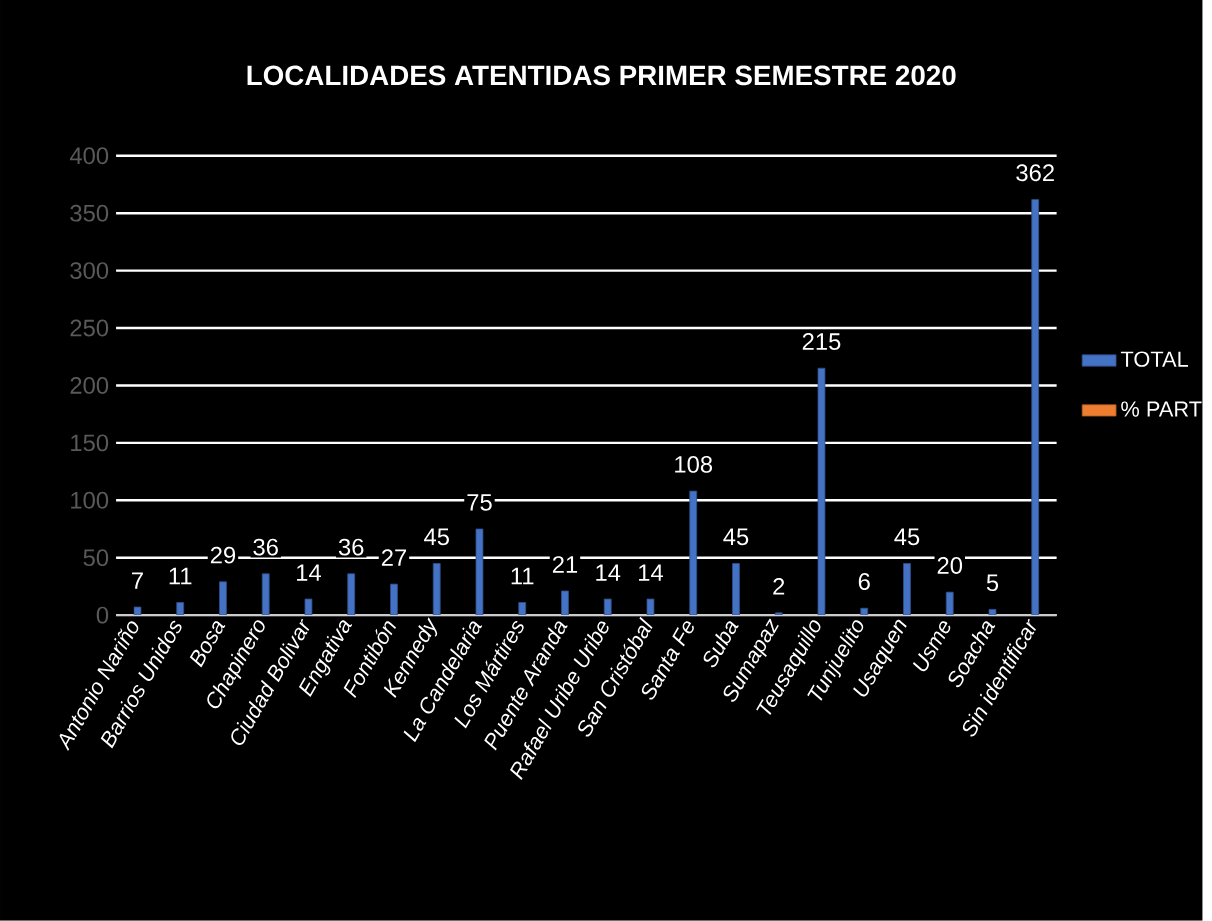  I want to click on y-tick-label: 350, so click(89, 213).